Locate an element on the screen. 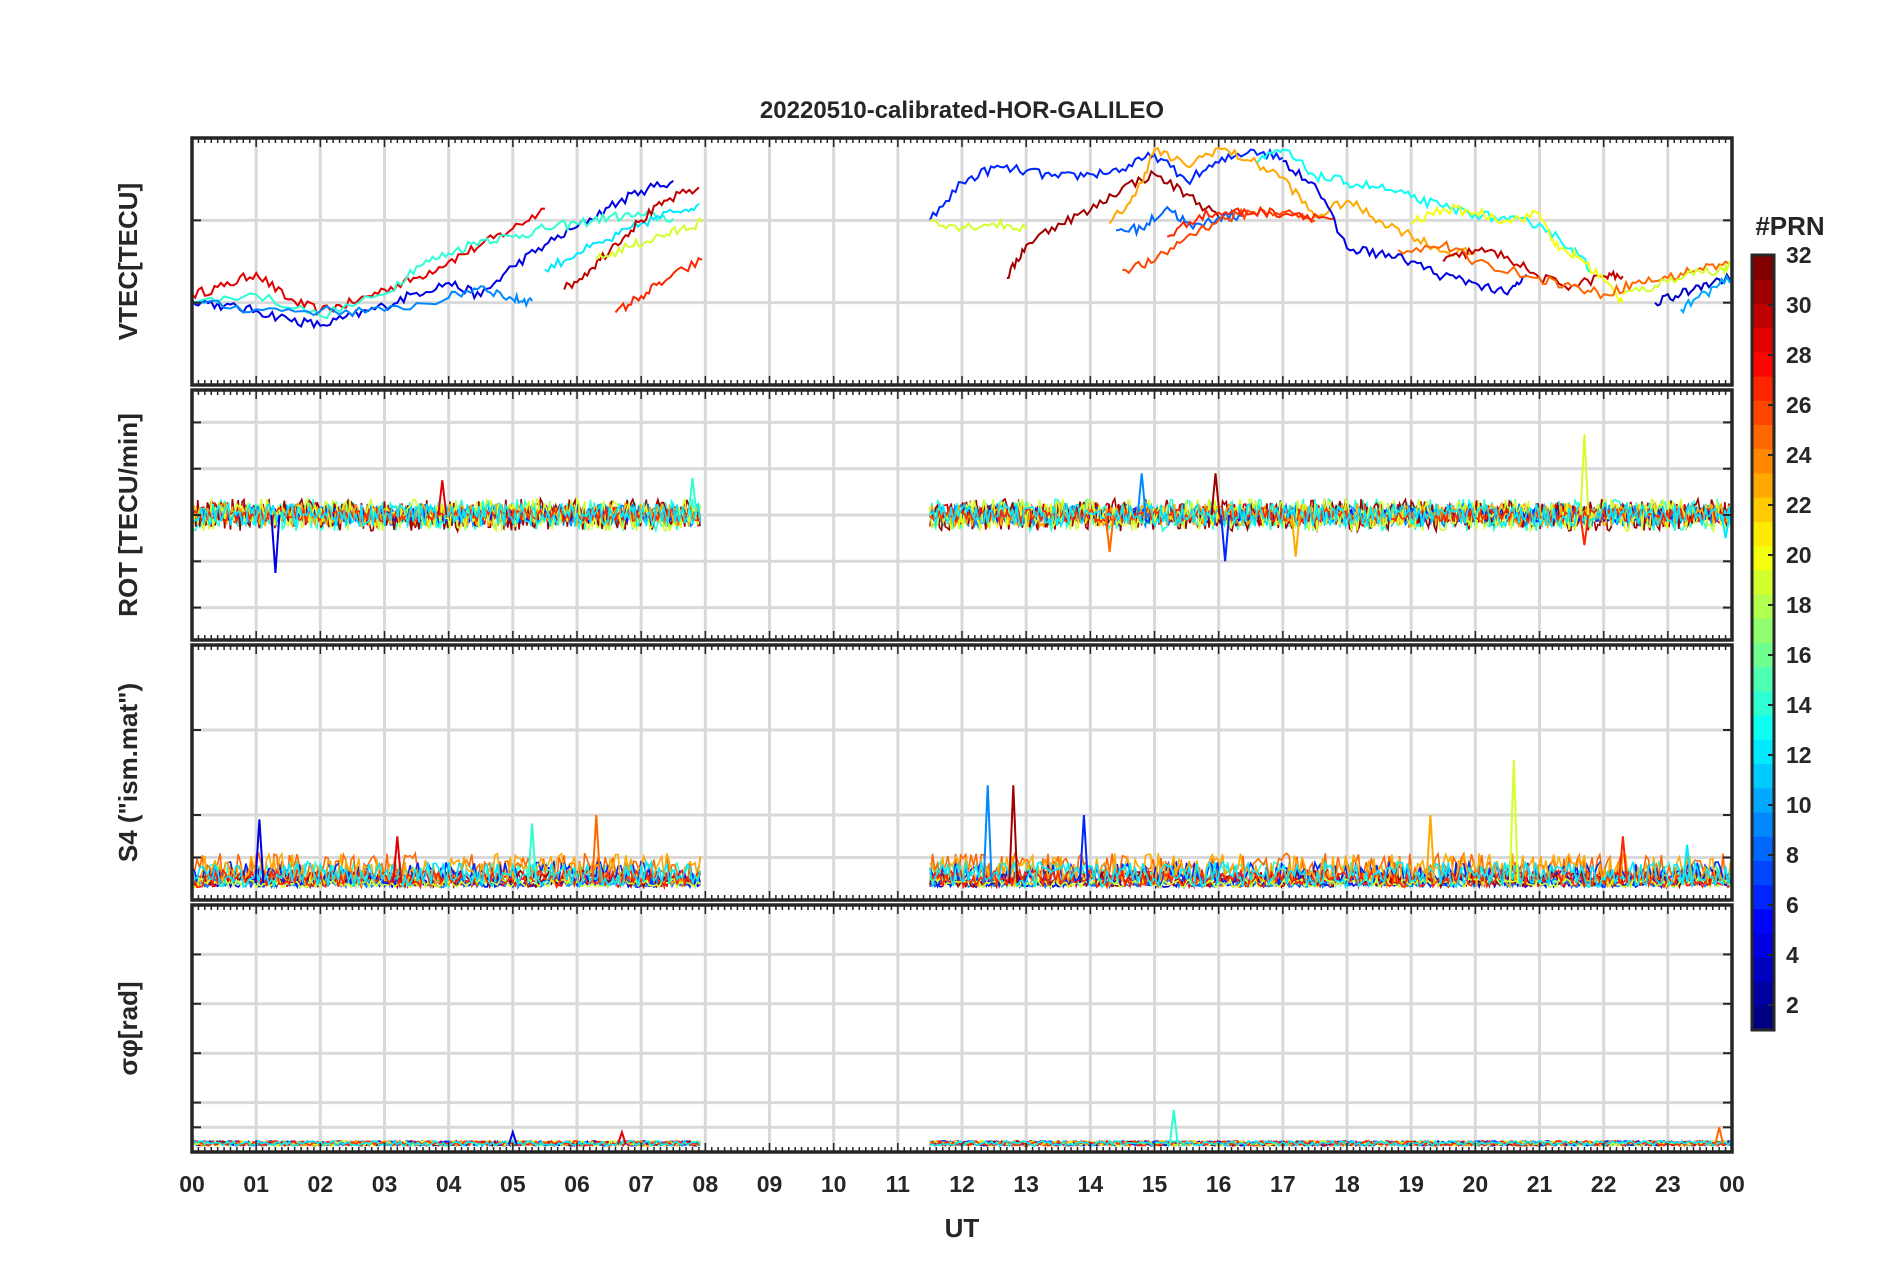  x-tick-label: 00 is located at coordinates (192, 1184).